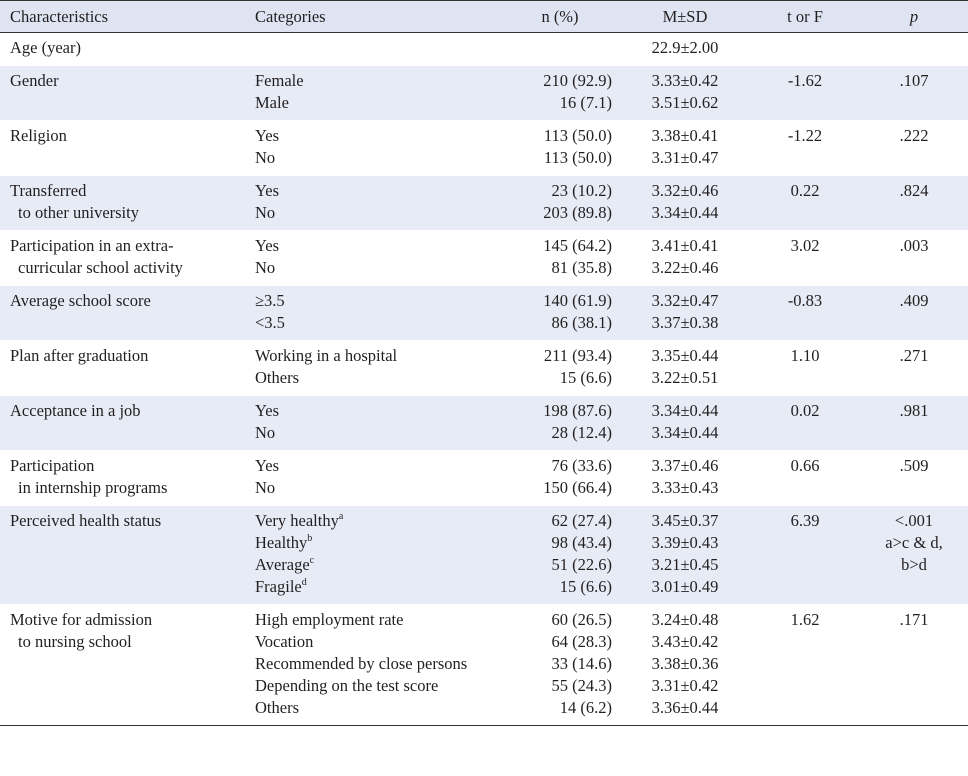  I want to click on char-label: Age (year), so click(45, 47).